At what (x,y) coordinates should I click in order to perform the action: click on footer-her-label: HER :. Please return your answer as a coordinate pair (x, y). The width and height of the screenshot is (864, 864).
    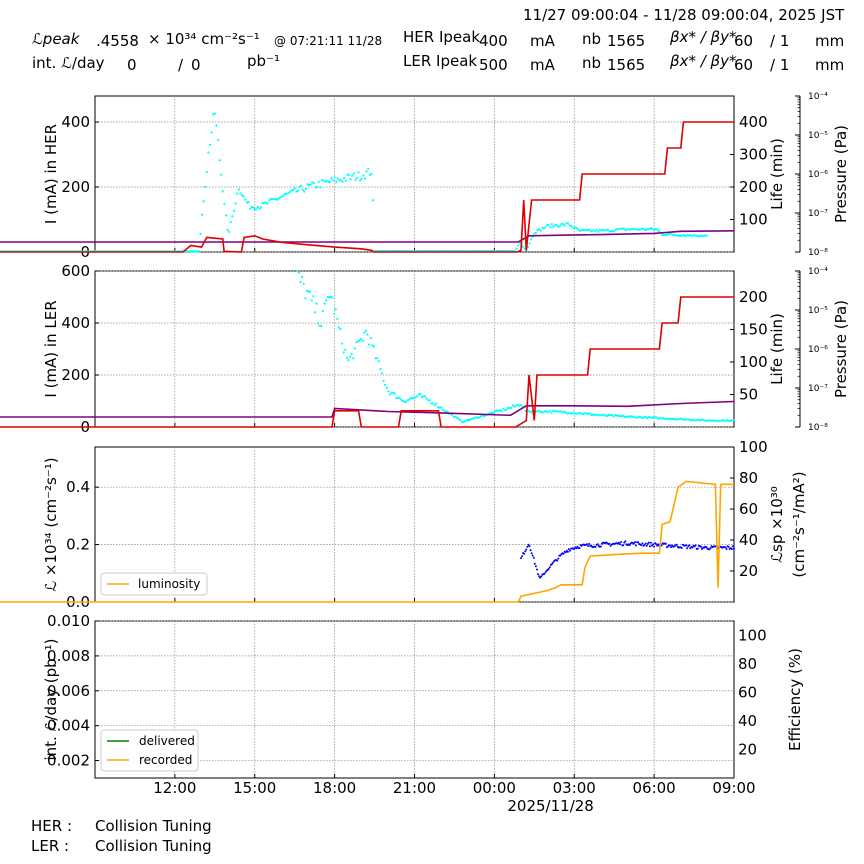
    Looking at the image, I should click on (52, 826).